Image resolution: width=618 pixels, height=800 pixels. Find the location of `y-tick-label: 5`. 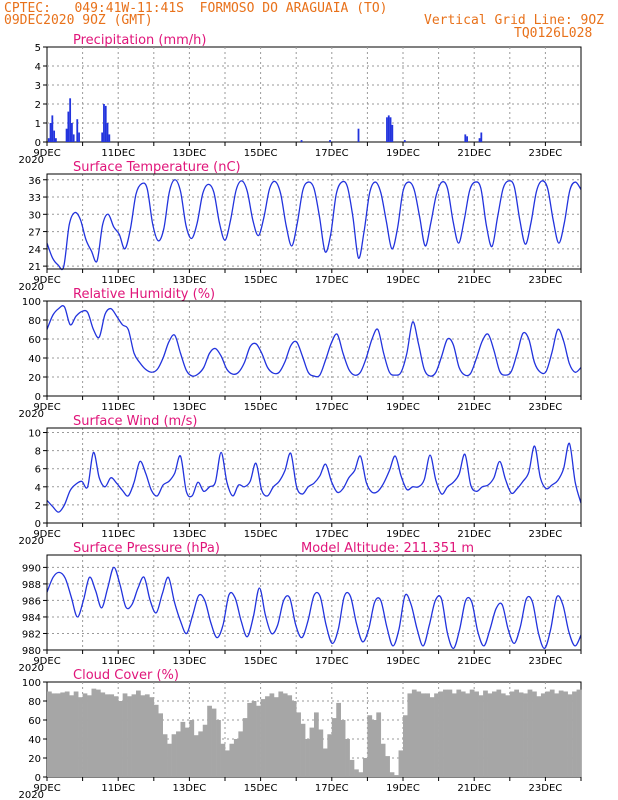

y-tick-label: 5 is located at coordinates (38, 48).